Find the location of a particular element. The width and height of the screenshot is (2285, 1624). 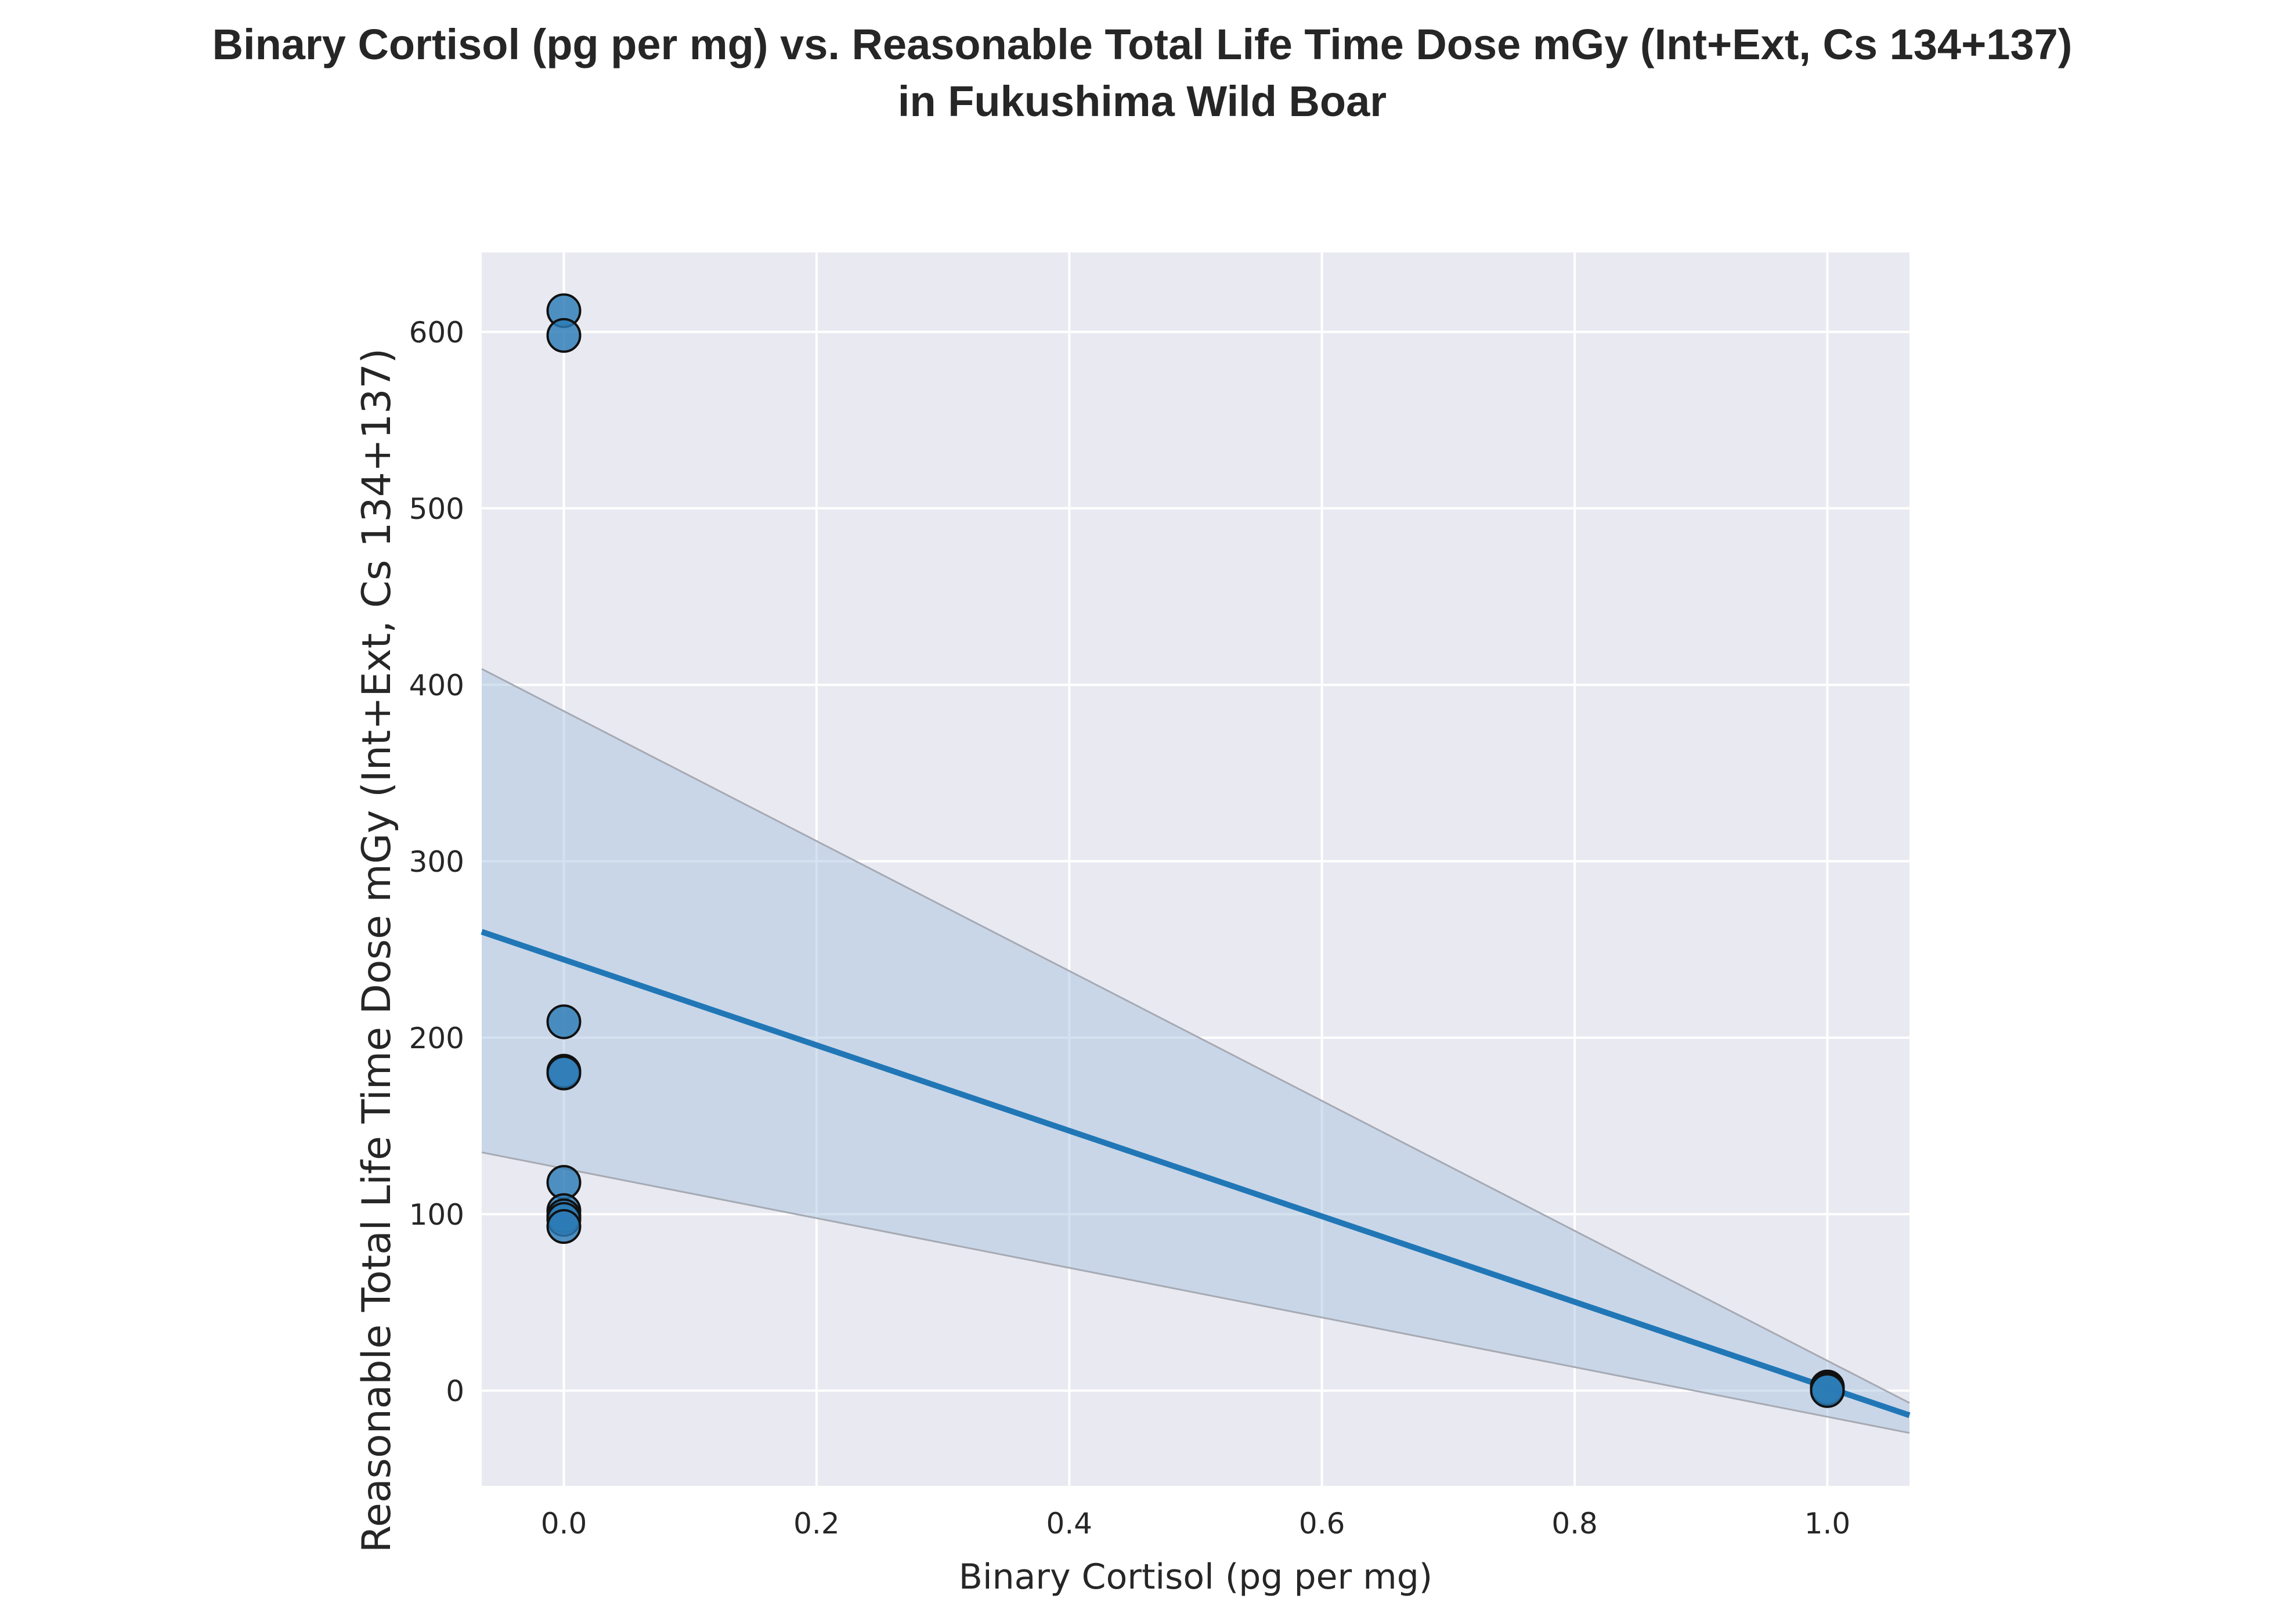

x-axis-label: Binary Cortisol (pg per mg) is located at coordinates (1196, 1577).